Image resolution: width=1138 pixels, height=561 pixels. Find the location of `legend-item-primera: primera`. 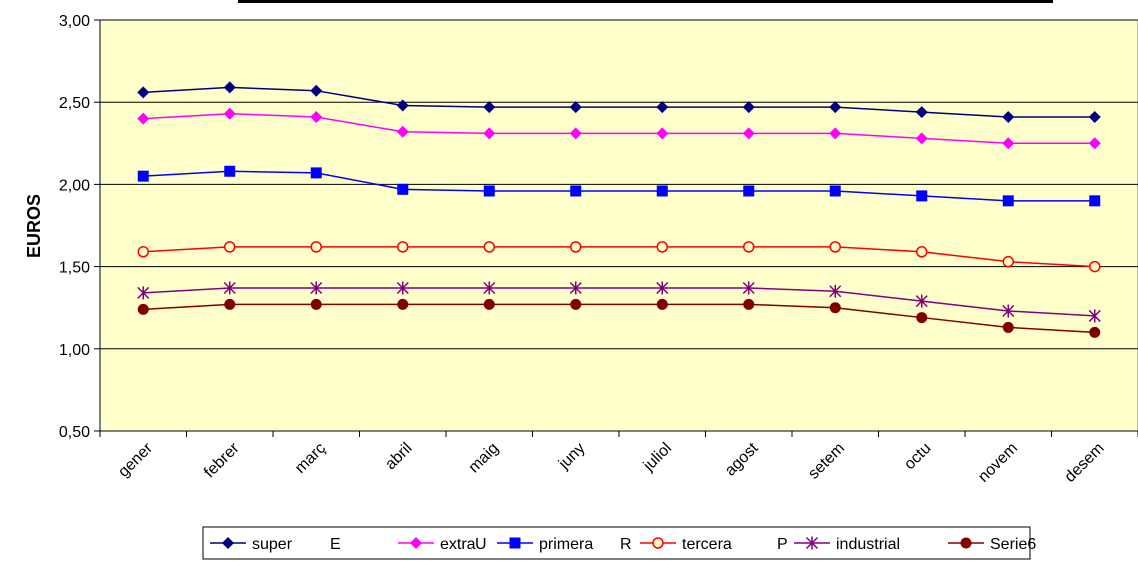

legend-item-primera: primera is located at coordinates (545, 544).